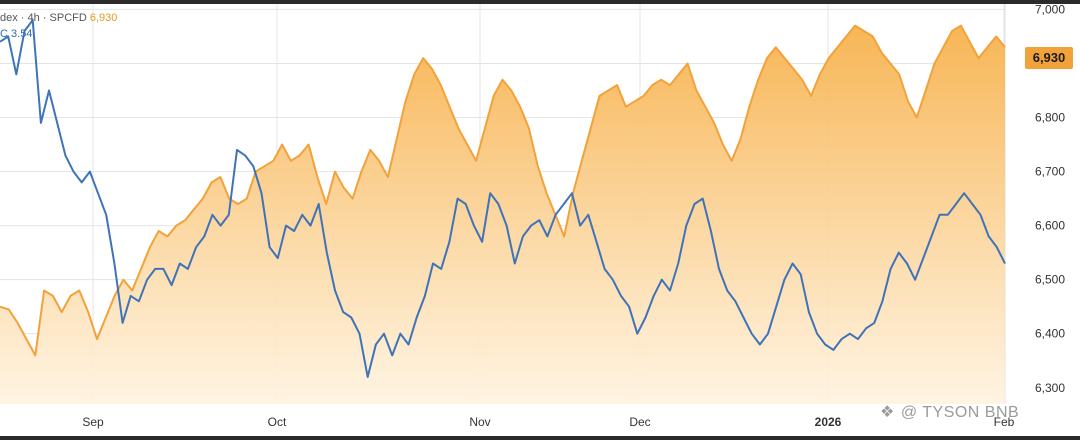 This screenshot has height=440, width=1080. I want to click on y-tick-label: 6,800, so click(1050, 118).